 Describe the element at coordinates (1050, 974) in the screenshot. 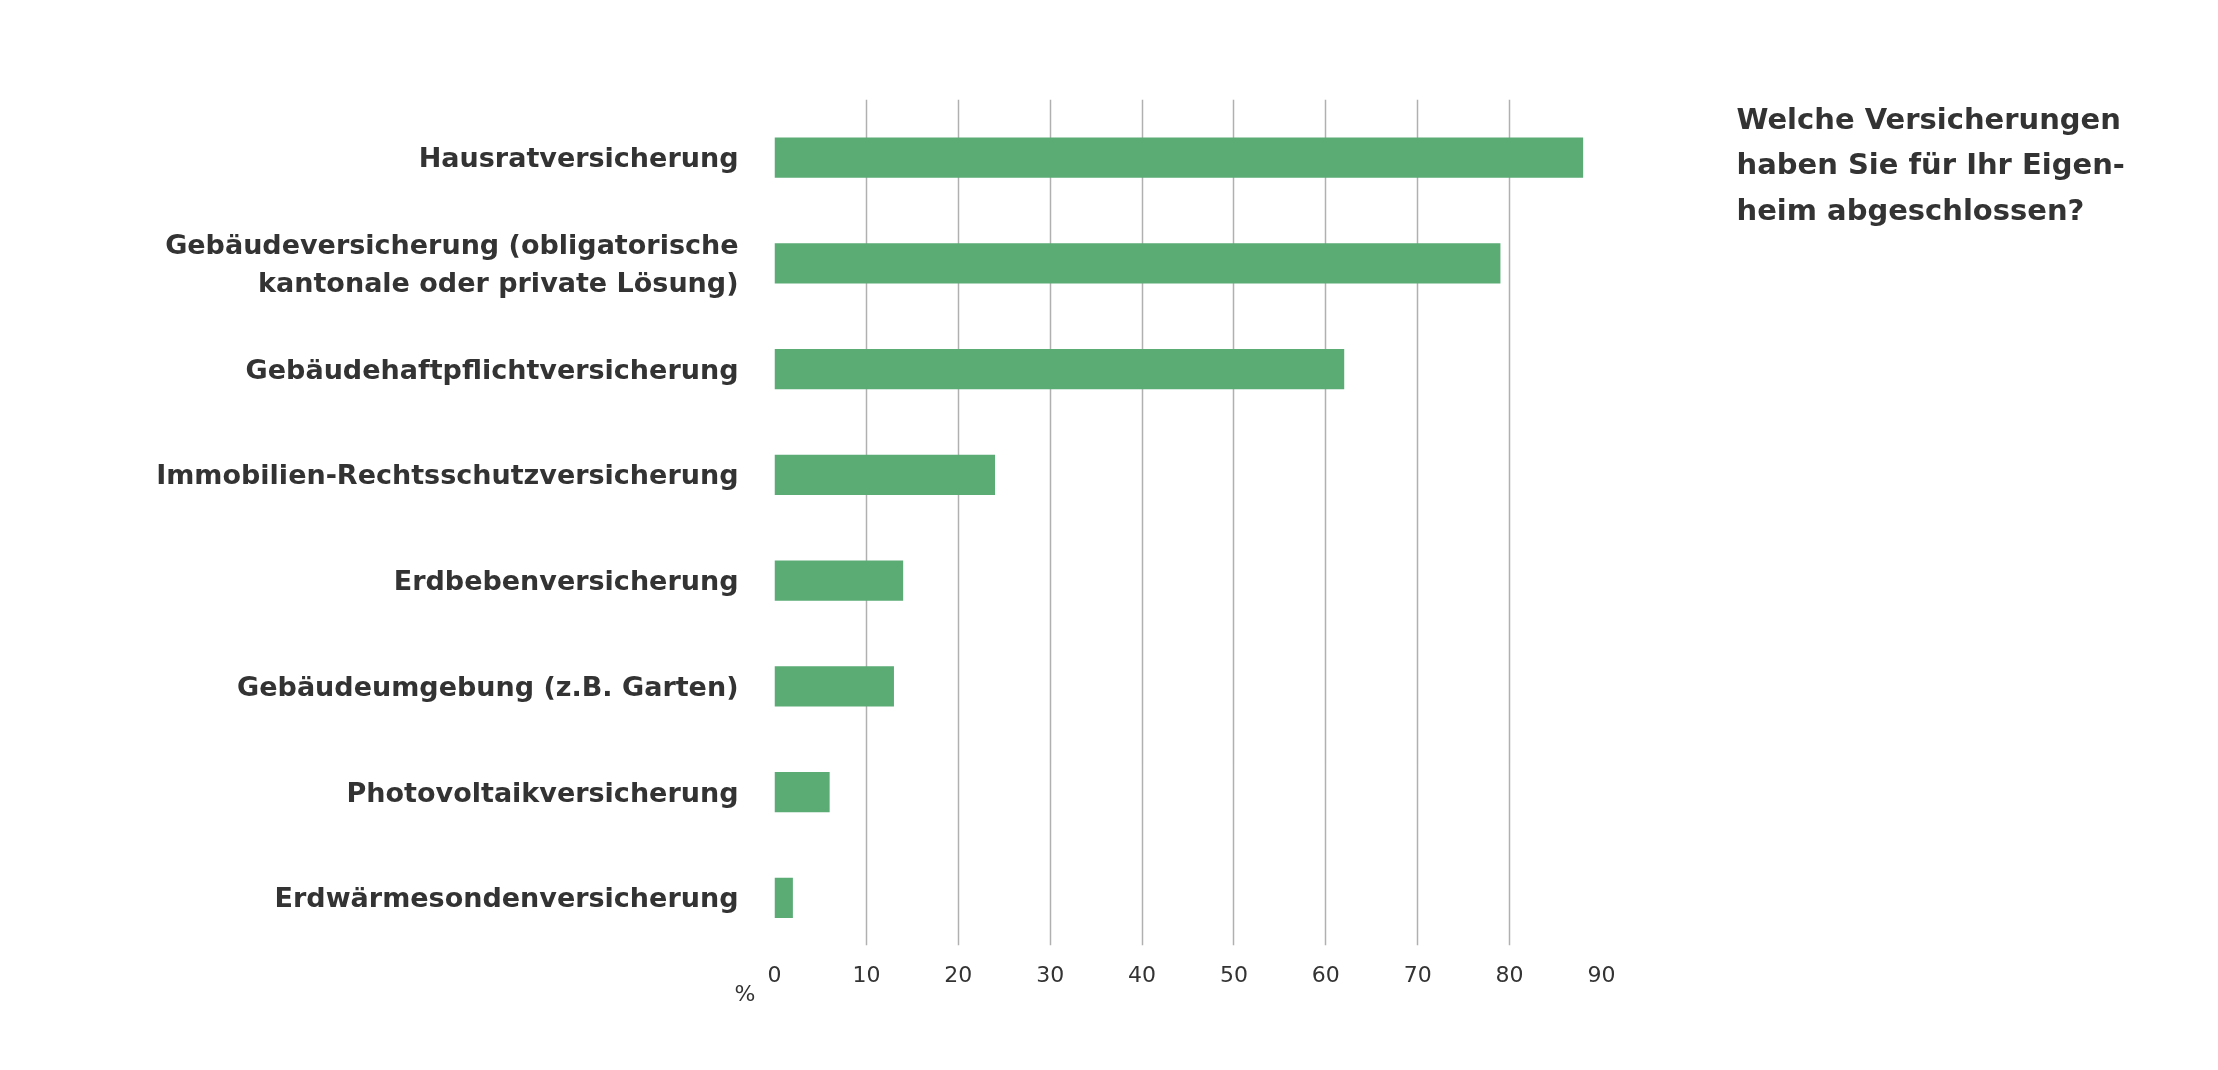

I see `x-tick-label: 30` at that location.